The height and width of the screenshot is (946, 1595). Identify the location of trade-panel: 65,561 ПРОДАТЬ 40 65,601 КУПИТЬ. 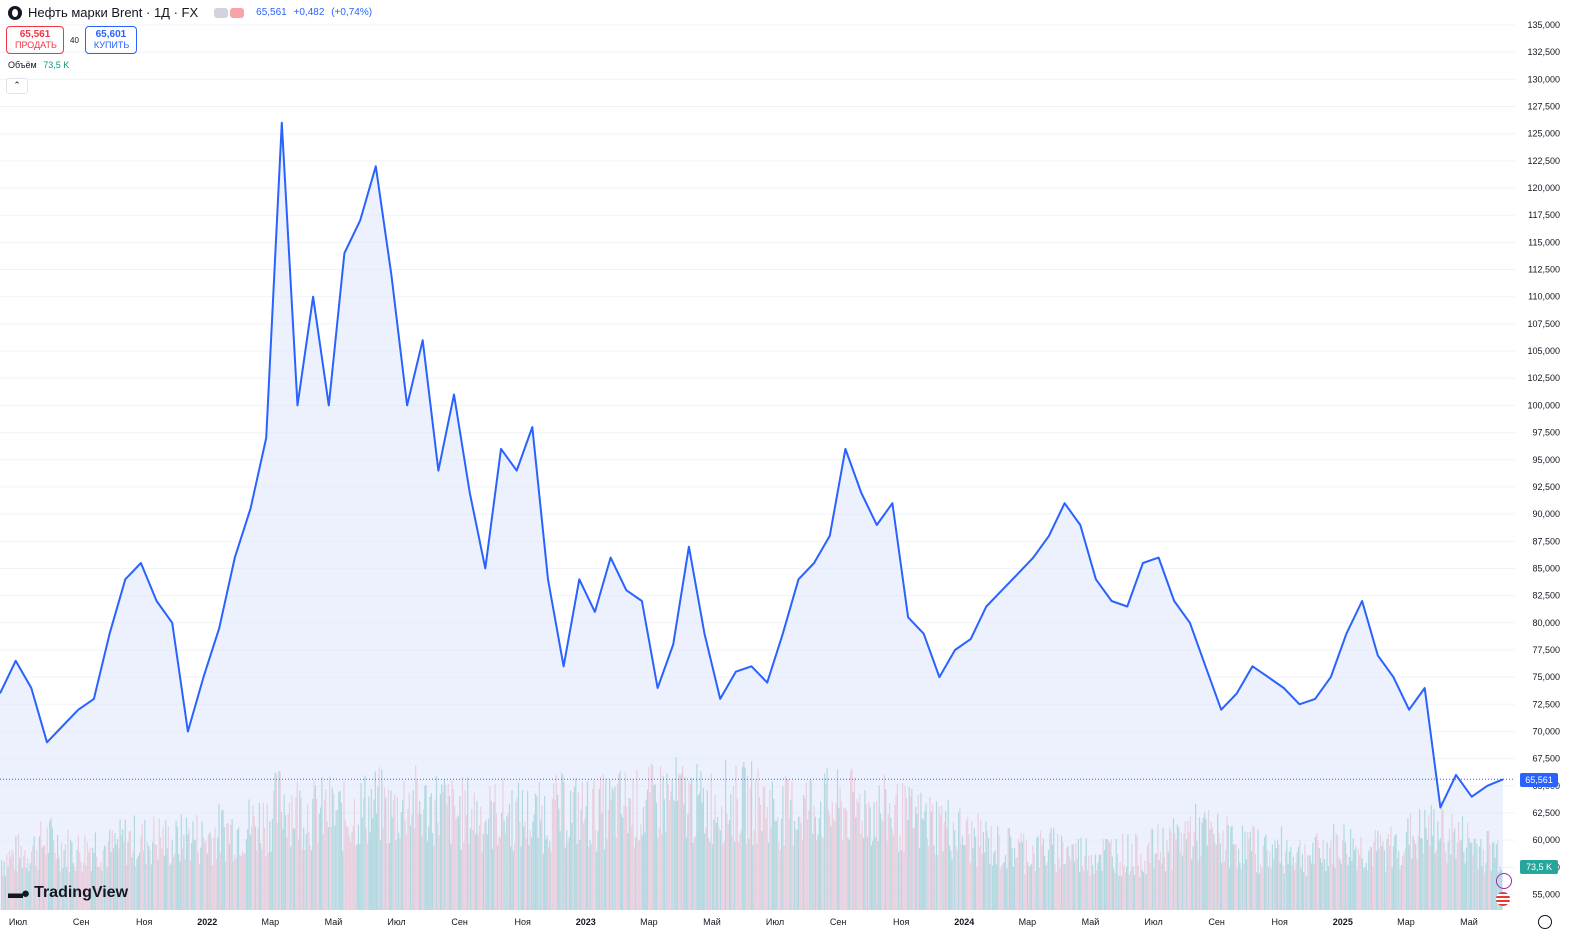
(71, 40).